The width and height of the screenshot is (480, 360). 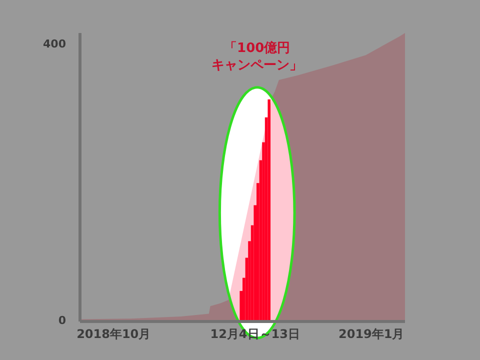 What do you see at coordinates (113, 334) in the screenshot?
I see `x-tick-label: 2018年10月` at bounding box center [113, 334].